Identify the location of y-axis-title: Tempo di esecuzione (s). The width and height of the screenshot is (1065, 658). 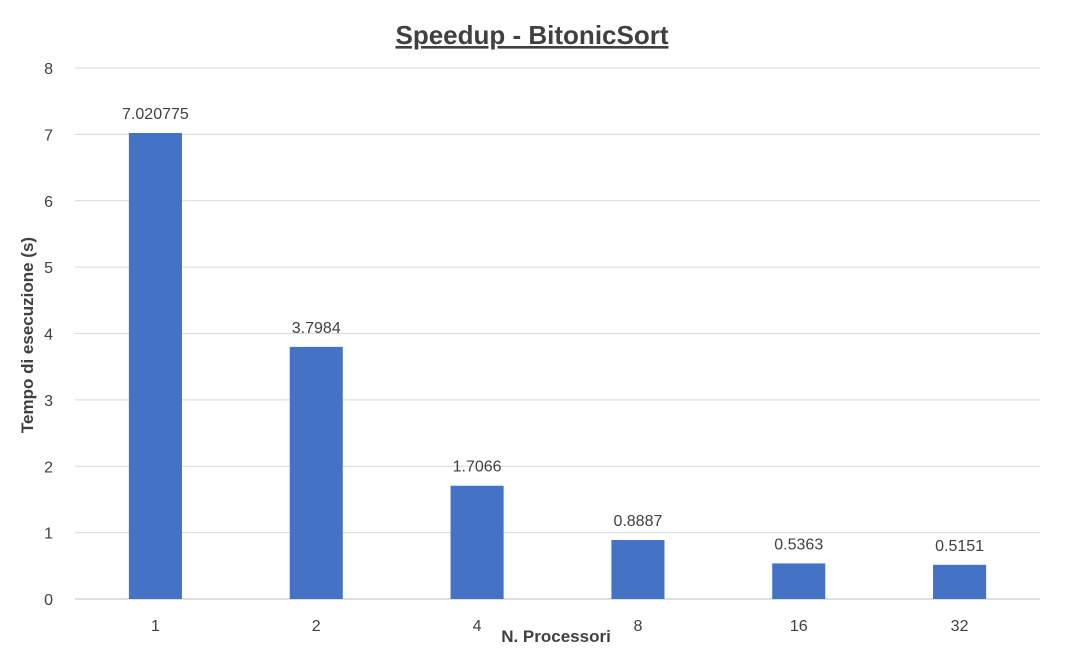
(27, 335).